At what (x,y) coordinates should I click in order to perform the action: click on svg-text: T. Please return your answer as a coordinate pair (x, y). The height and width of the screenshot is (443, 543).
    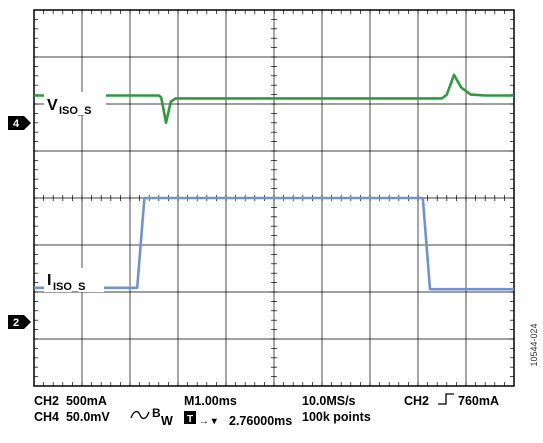
    Looking at the image, I should click on (190, 419).